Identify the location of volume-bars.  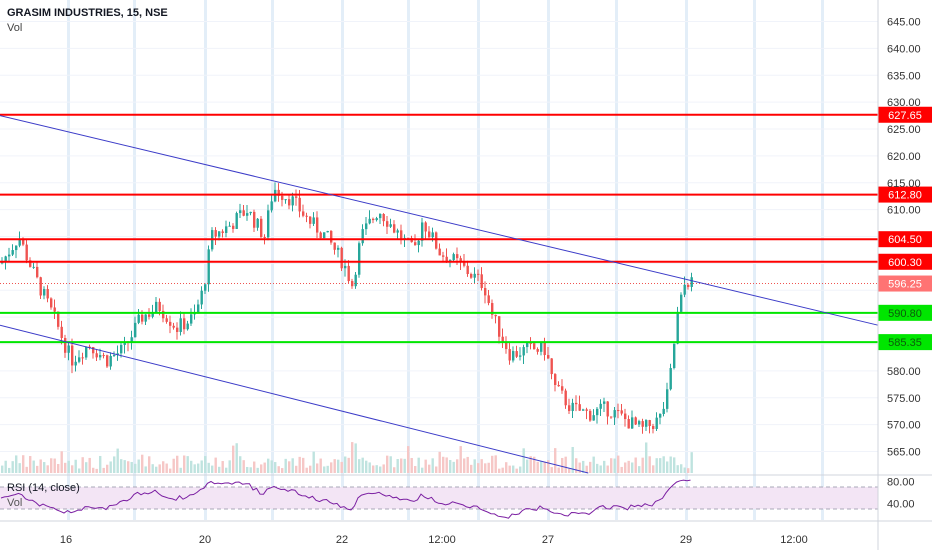
(347, 457).